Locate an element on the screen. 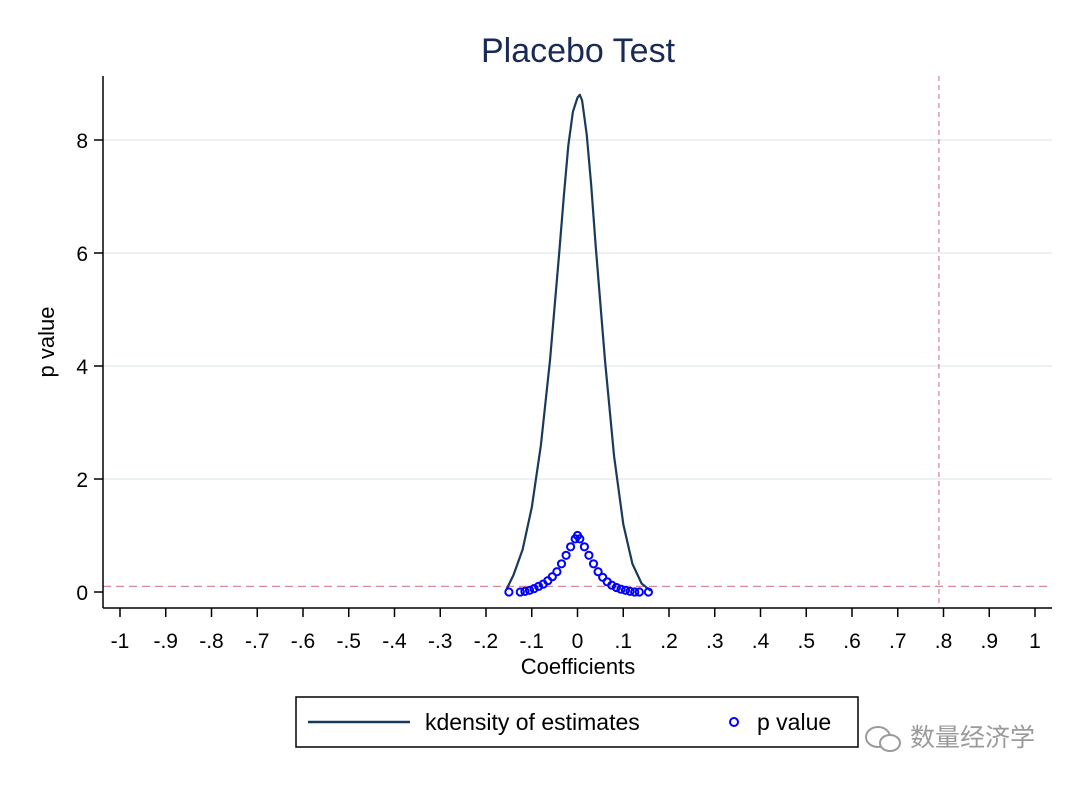 The width and height of the screenshot is (1080, 785). y-tick-label: 0 is located at coordinates (82, 593).